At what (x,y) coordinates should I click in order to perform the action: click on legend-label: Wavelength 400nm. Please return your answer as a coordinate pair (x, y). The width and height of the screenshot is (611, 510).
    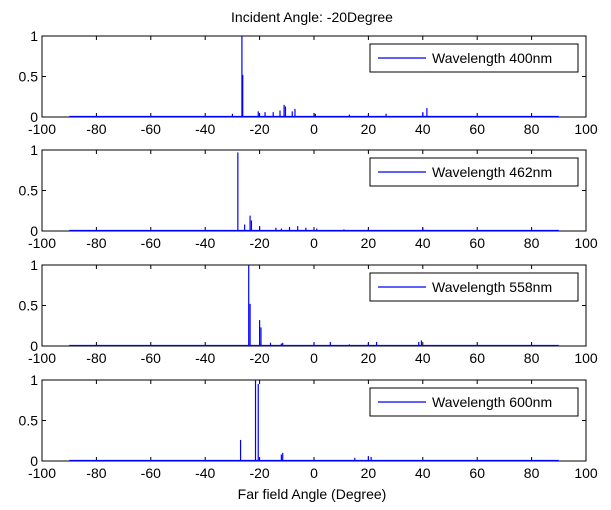
    Looking at the image, I should click on (492, 58).